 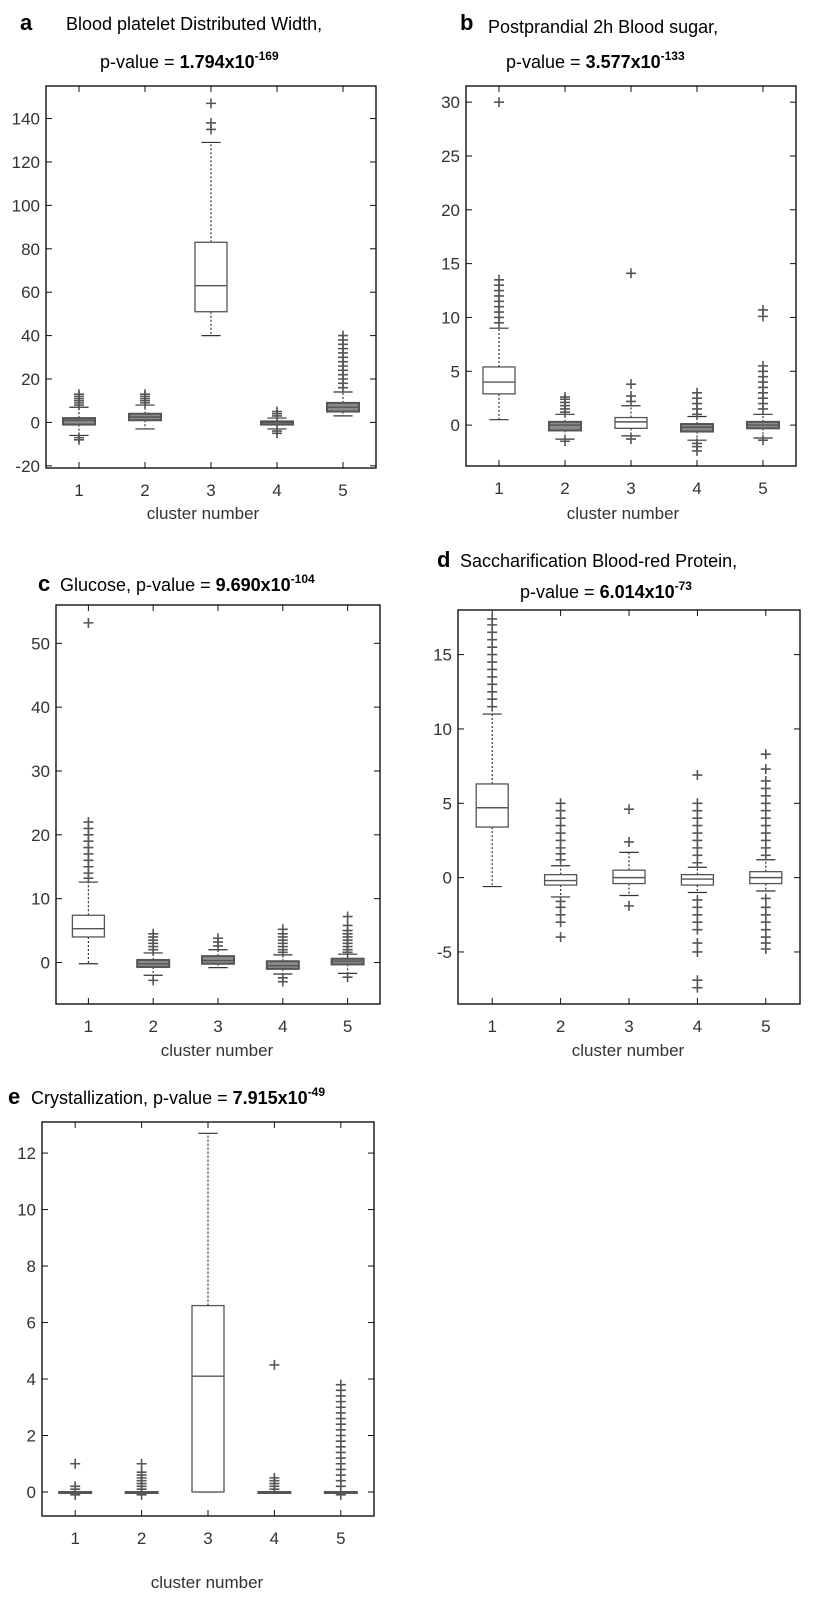 What do you see at coordinates (317, 1092) in the screenshot?
I see `panel-e-pvalue-exponent: -49` at bounding box center [317, 1092].